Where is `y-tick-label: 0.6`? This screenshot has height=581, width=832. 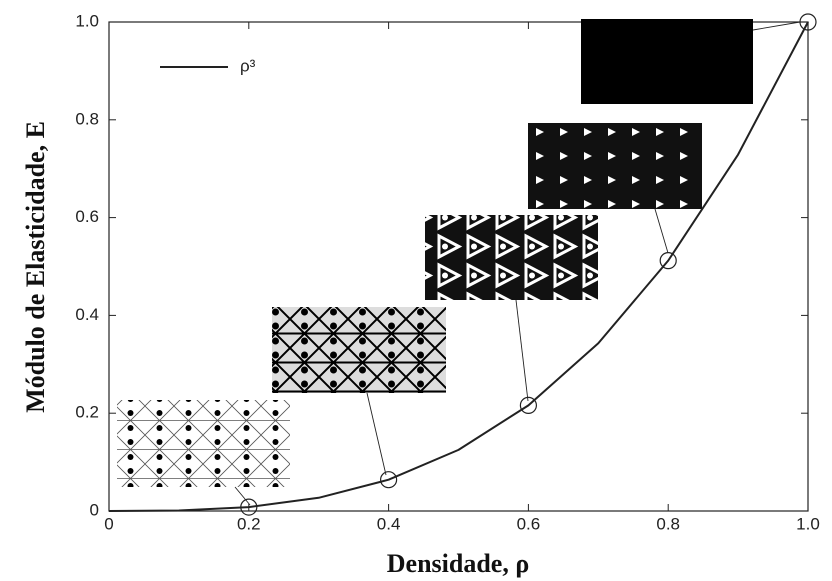
y-tick-label: 0.6 is located at coordinates (87, 216).